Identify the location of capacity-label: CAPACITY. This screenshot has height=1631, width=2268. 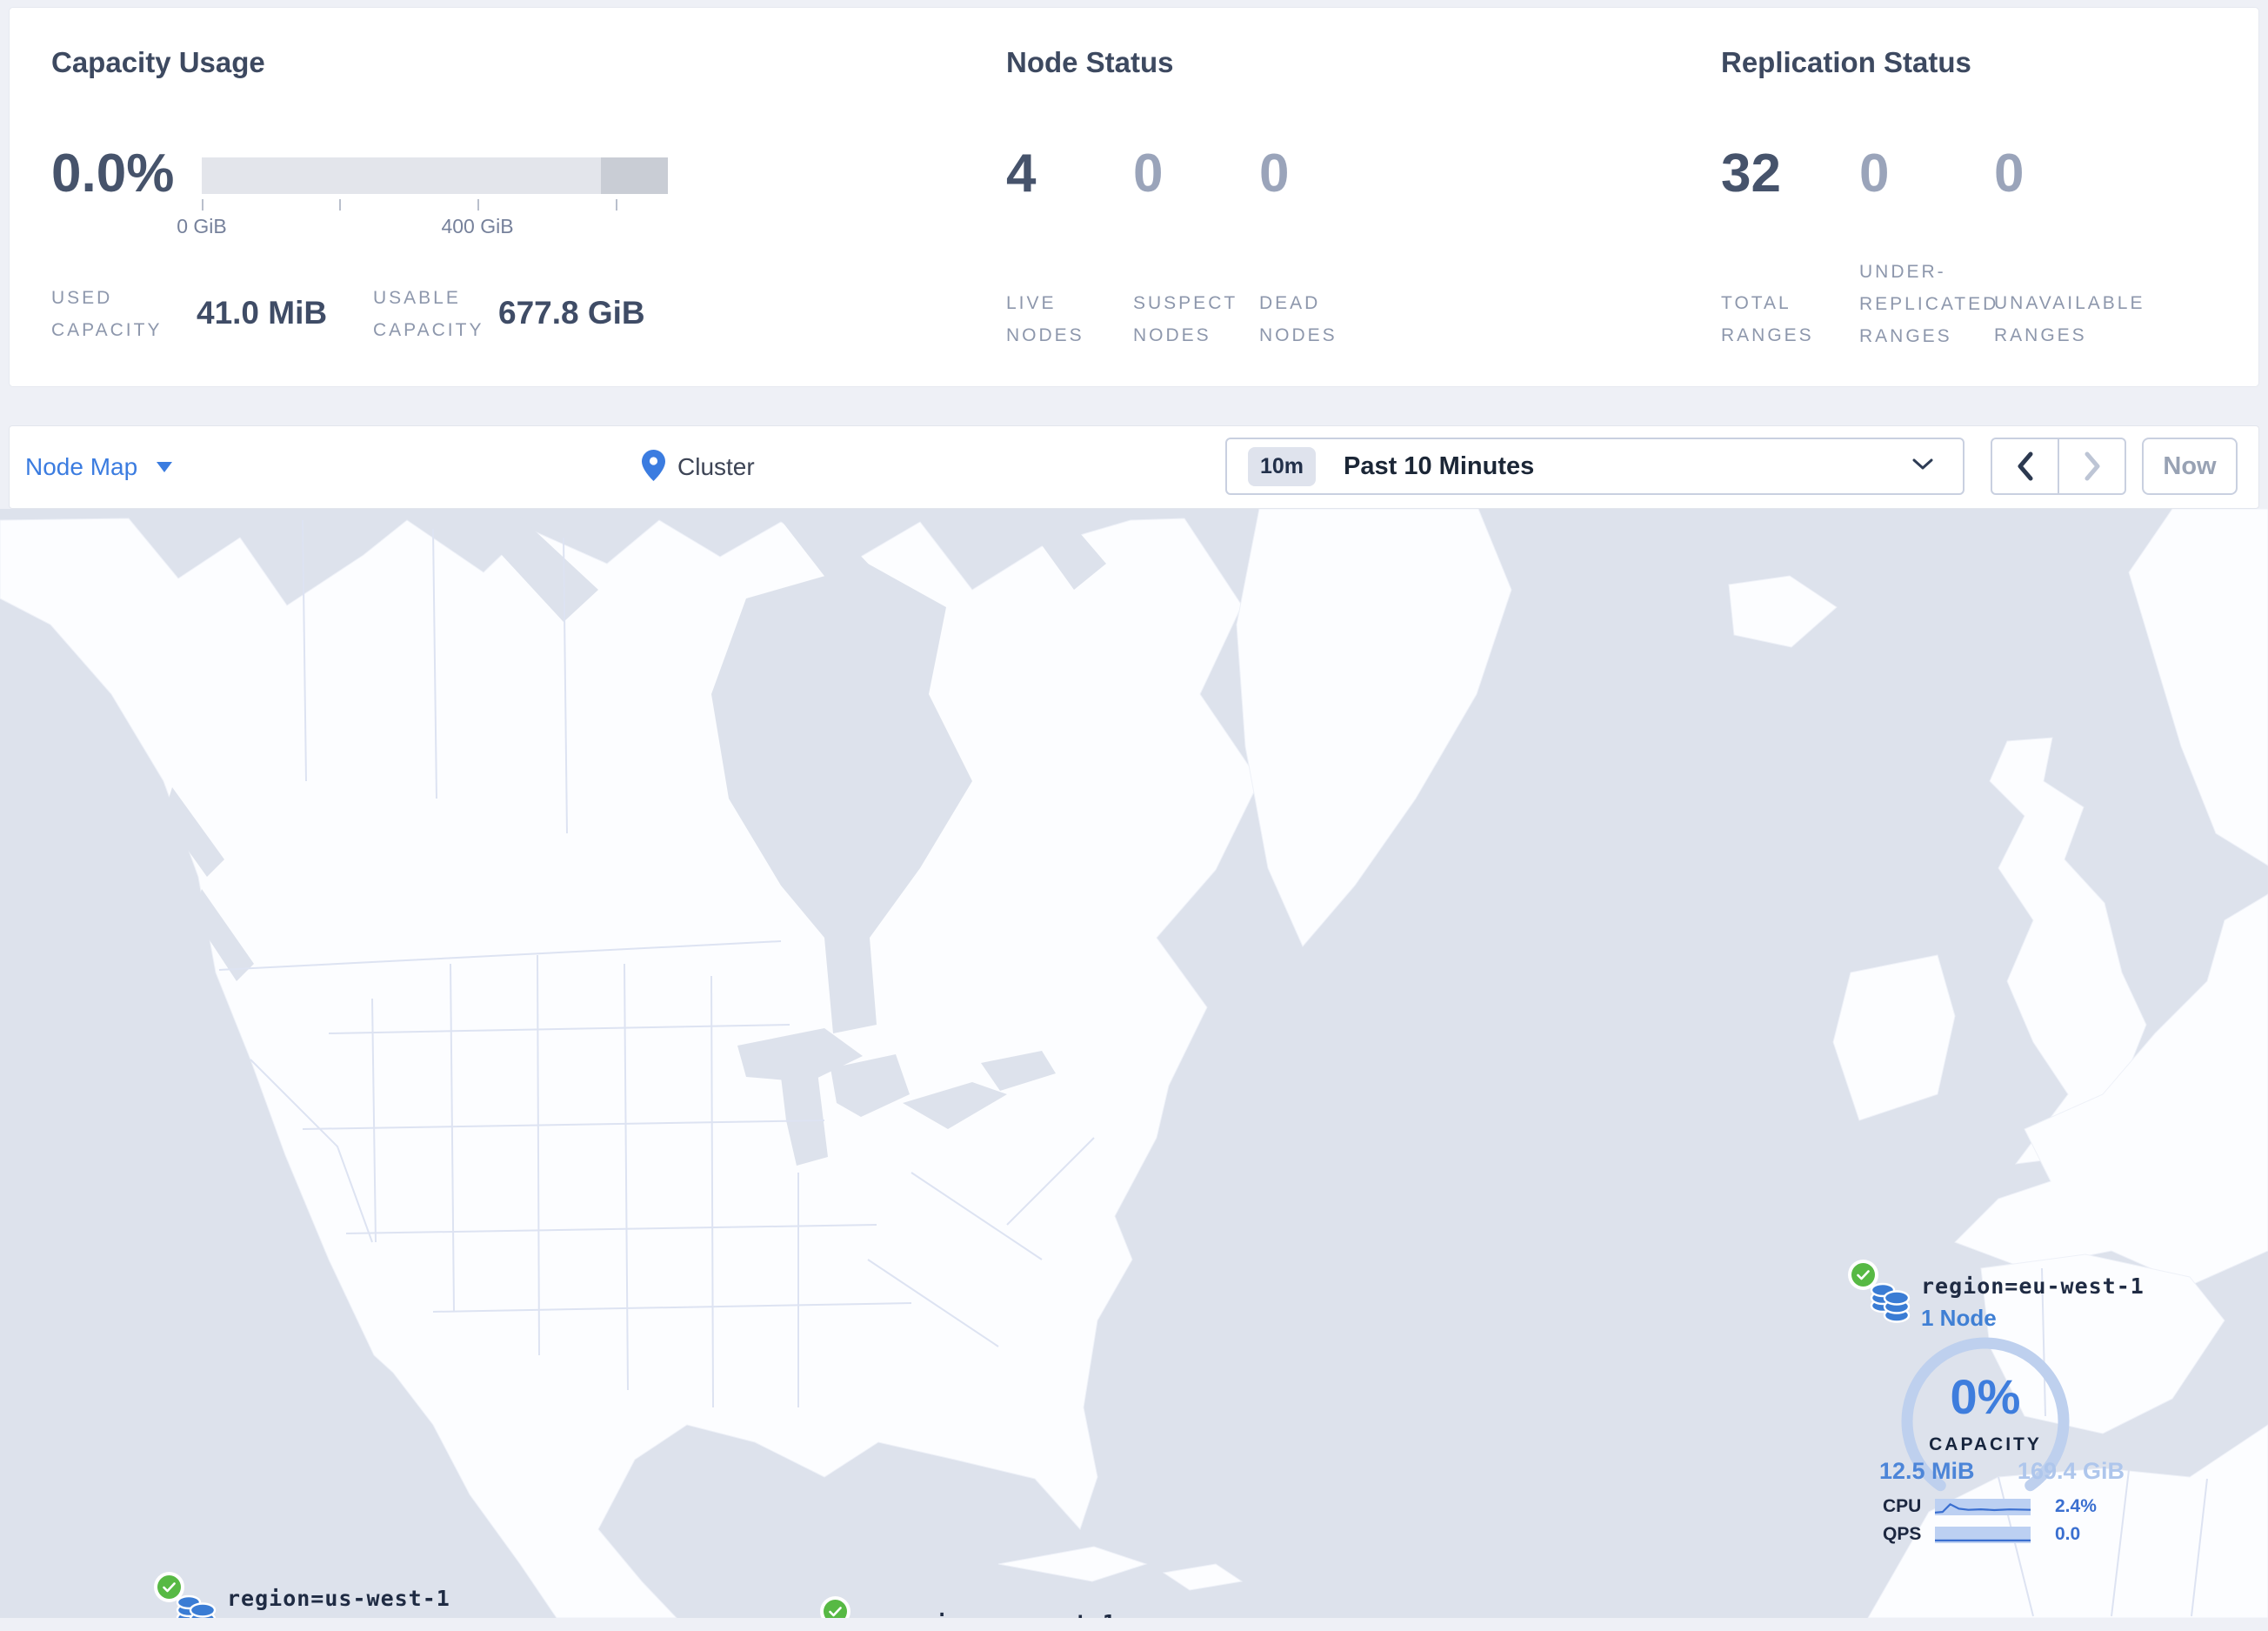
(1985, 1444).